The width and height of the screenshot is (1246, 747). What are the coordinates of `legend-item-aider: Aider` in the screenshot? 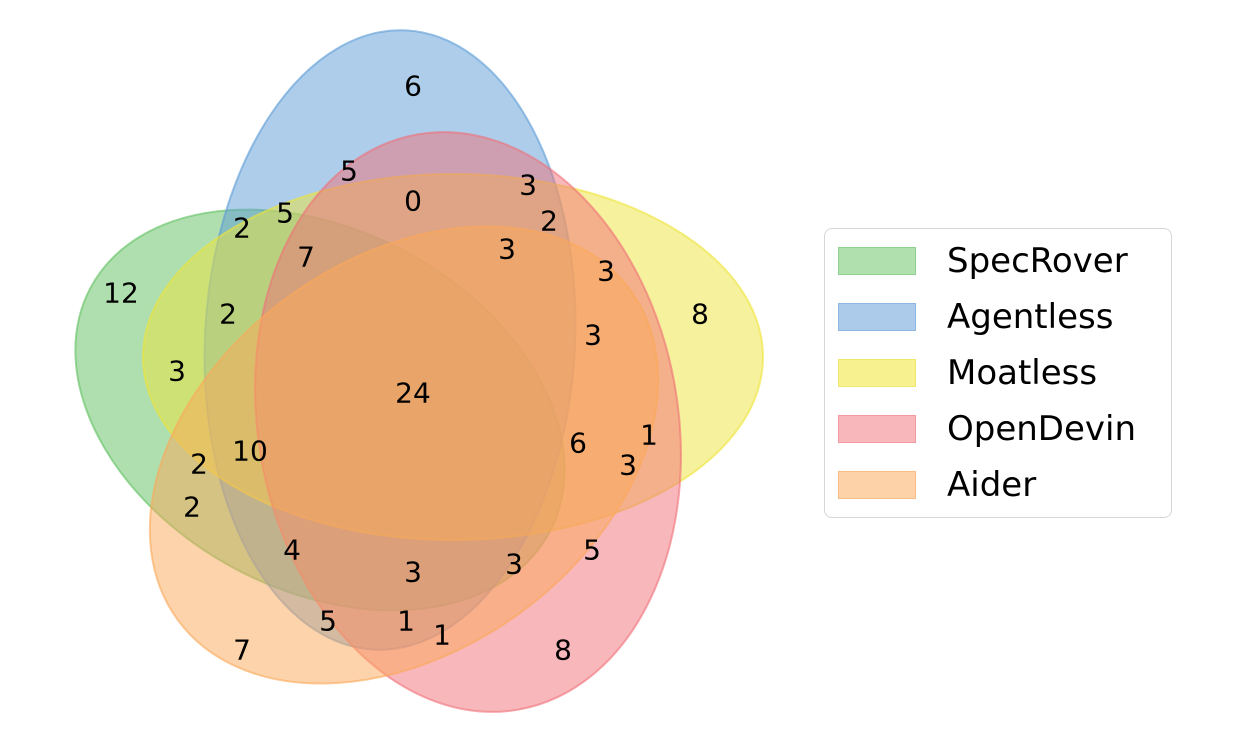 It's located at (937, 485).